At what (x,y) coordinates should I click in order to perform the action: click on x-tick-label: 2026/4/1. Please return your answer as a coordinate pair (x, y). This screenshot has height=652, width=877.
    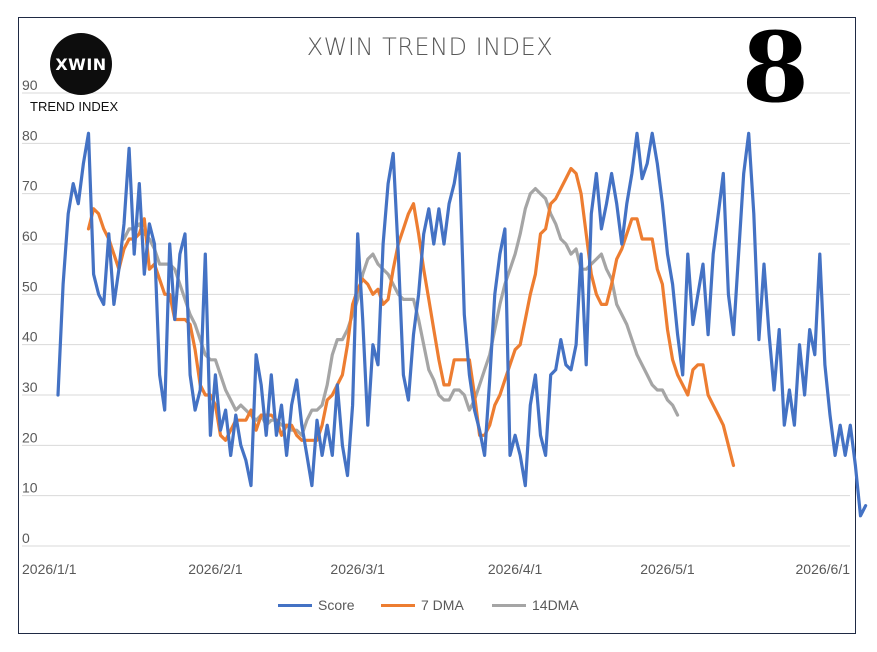
    Looking at the image, I should click on (515, 569).